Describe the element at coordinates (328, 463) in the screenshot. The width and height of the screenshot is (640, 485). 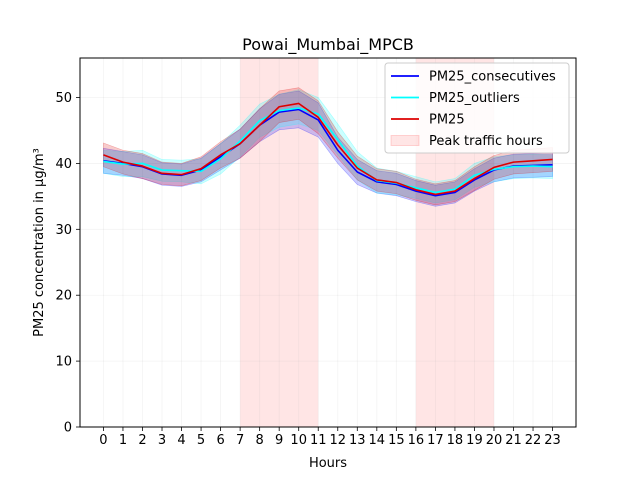
I see `x-axis-label: Hours` at that location.